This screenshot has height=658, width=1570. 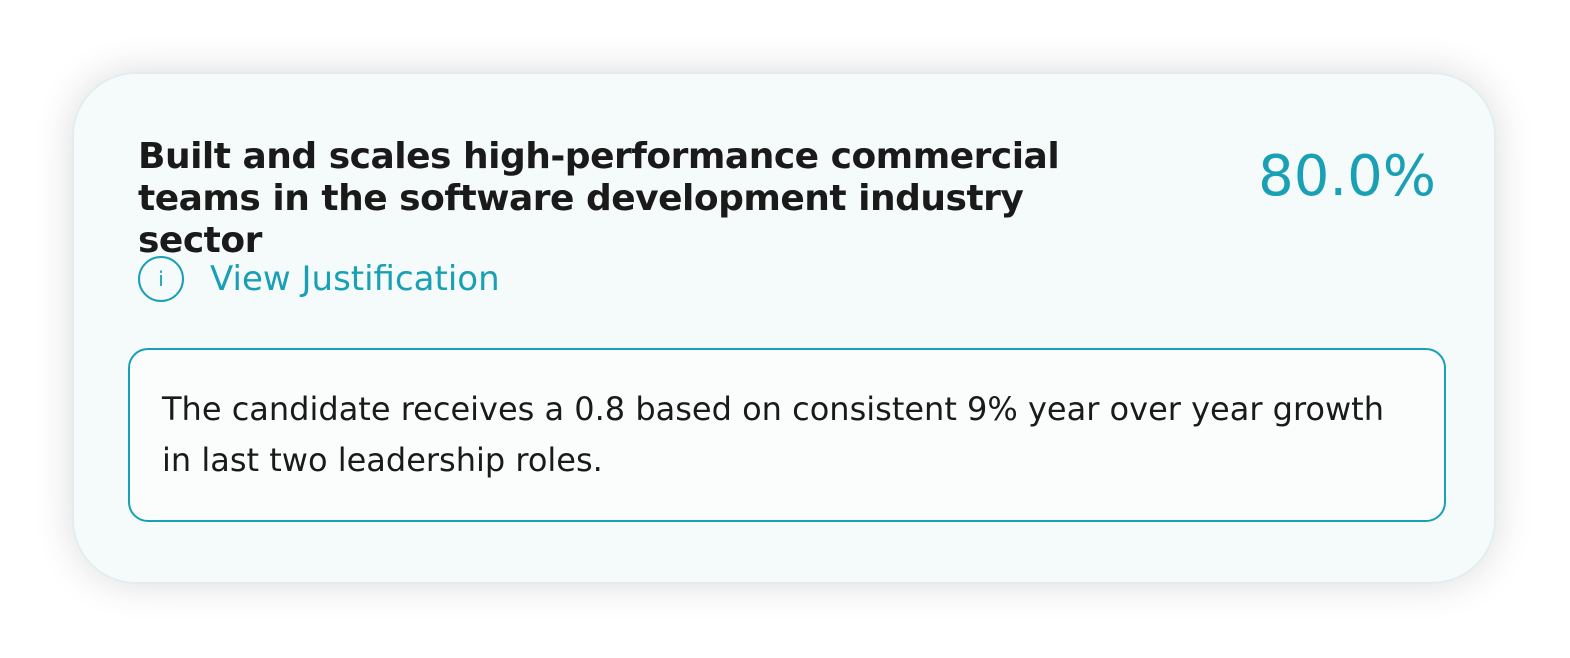 I want to click on view-justification-toggle: i View Justification, so click(x=319, y=279).